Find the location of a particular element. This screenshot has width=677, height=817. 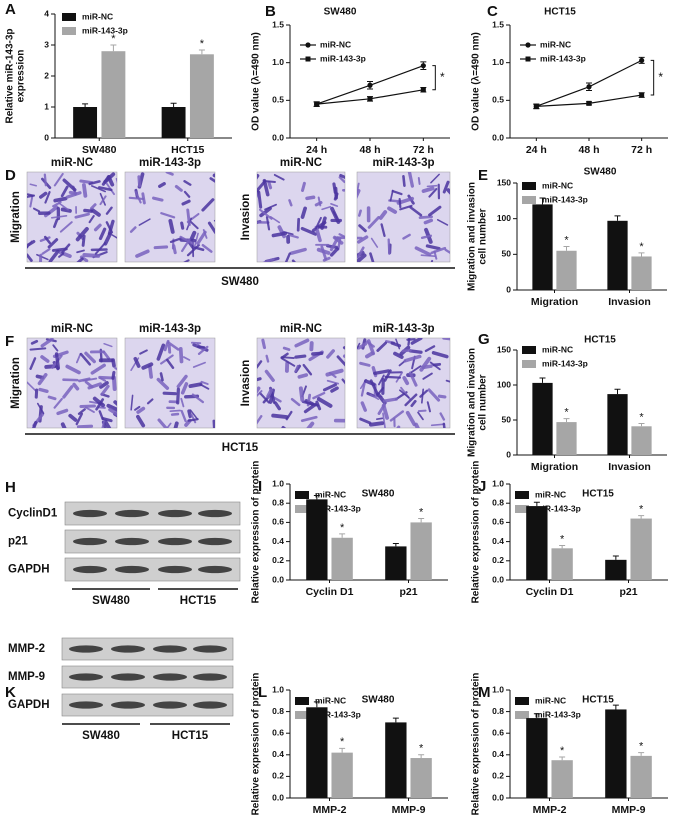

bracket is located at coordinates (434, 78).